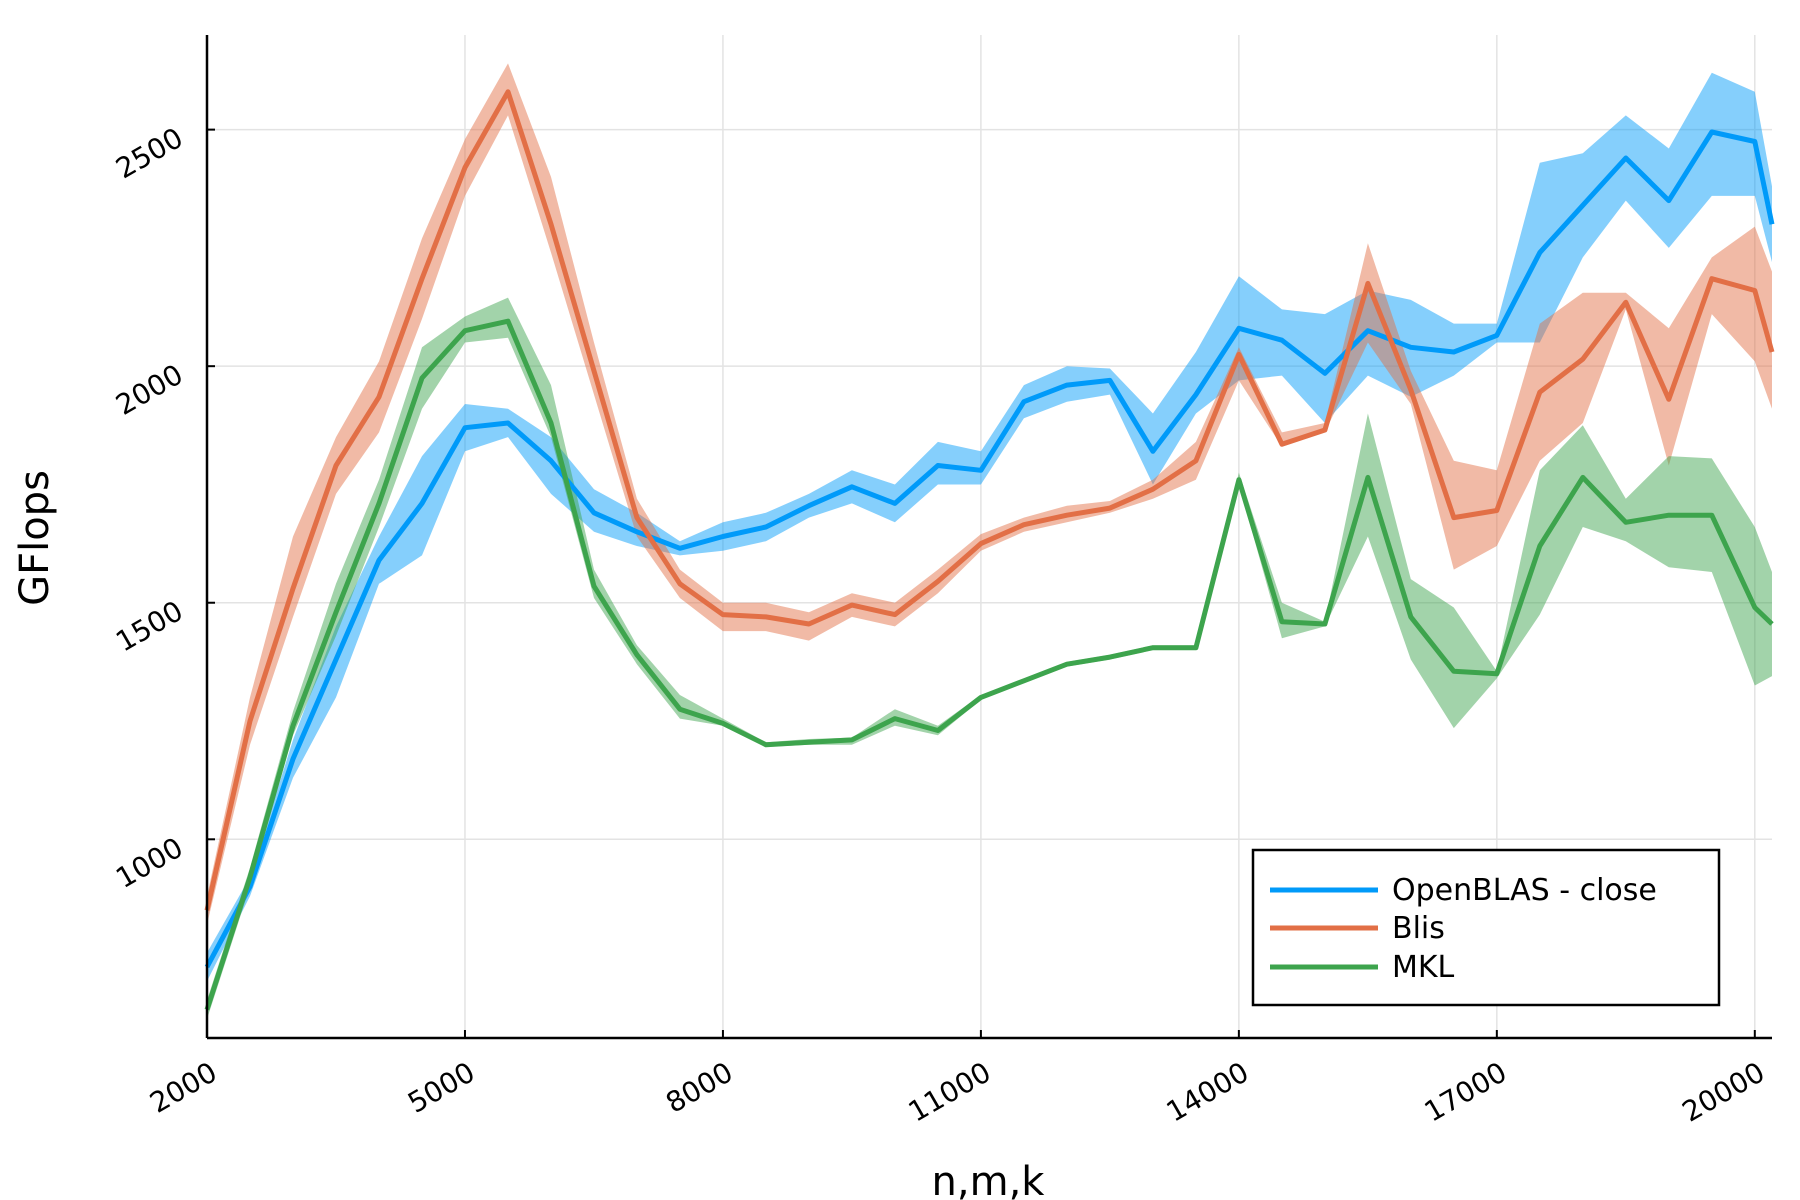 Image resolution: width=1800 pixels, height=1200 pixels. Describe the element at coordinates (1524, 890) in the screenshot. I see `legend-label-openblas: OpenBLAS - close` at that location.